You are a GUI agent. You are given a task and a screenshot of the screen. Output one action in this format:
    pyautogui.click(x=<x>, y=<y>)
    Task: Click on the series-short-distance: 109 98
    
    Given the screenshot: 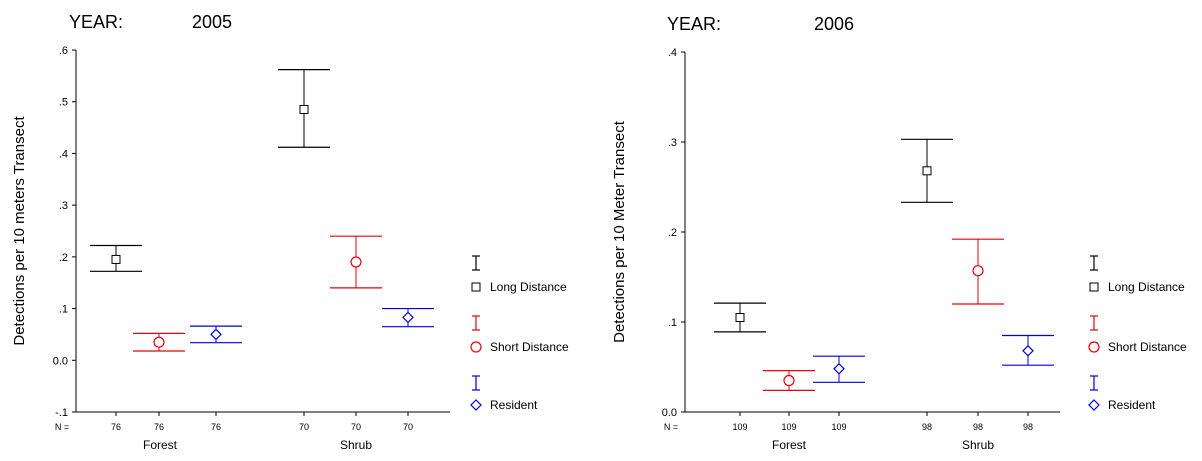 What is the action you would take?
    pyautogui.click(x=883, y=335)
    